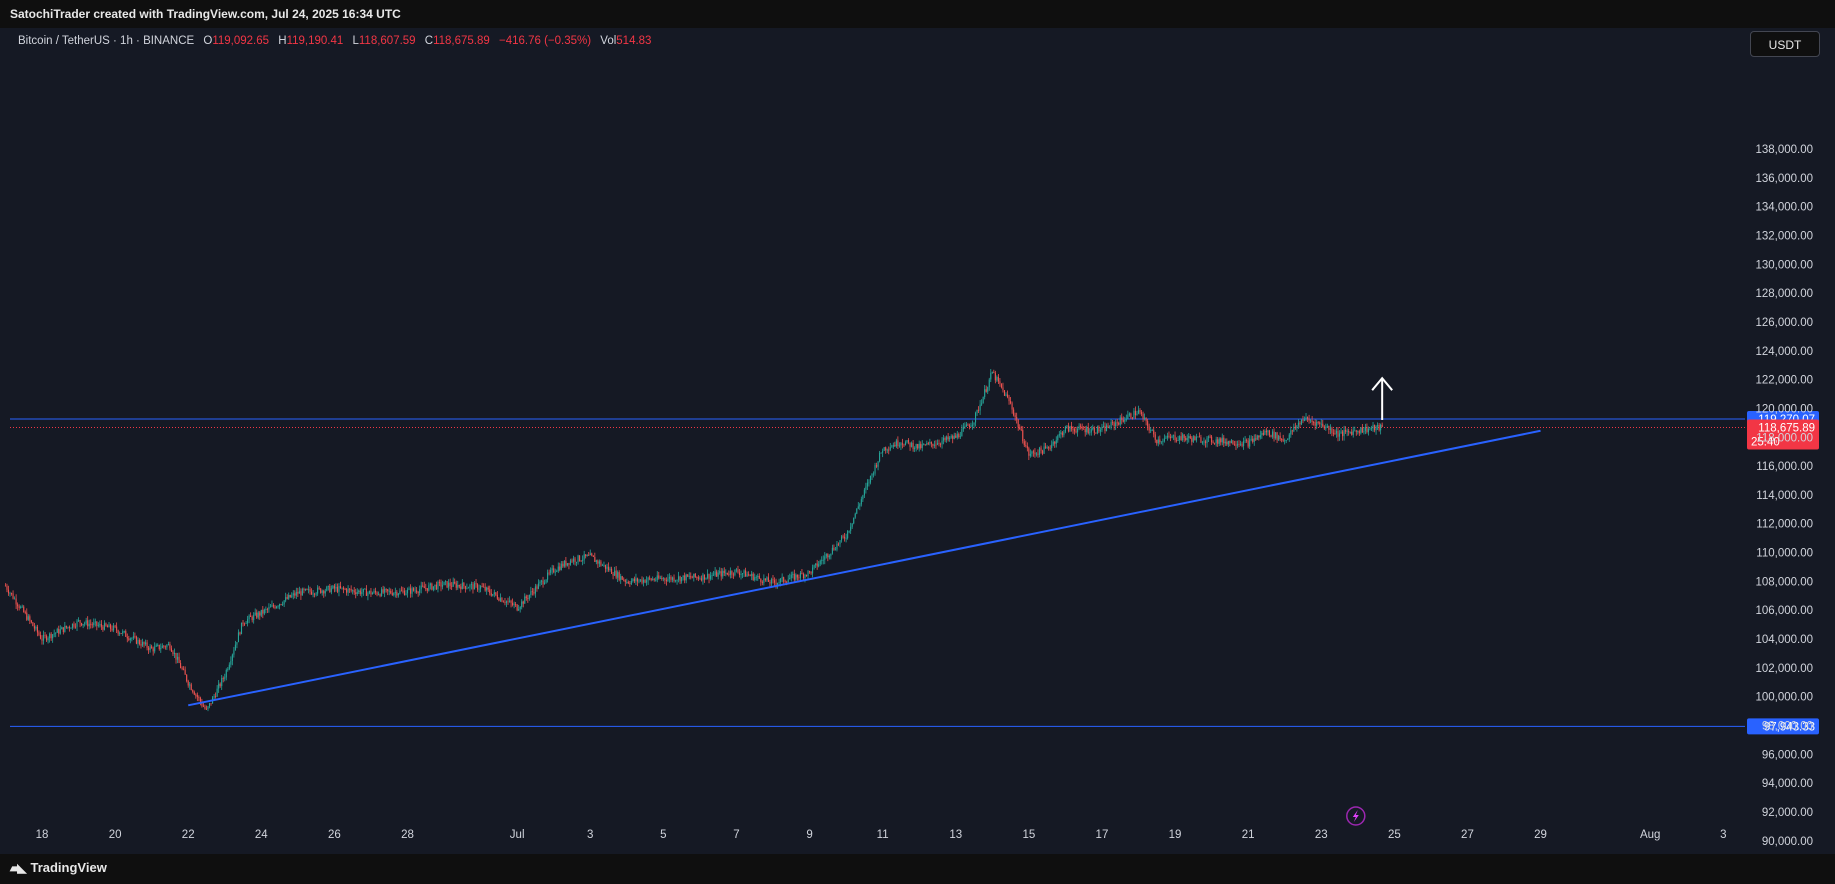 This screenshot has width=1835, height=884. I want to click on price-tick-label: 116,000.00, so click(1784, 467).